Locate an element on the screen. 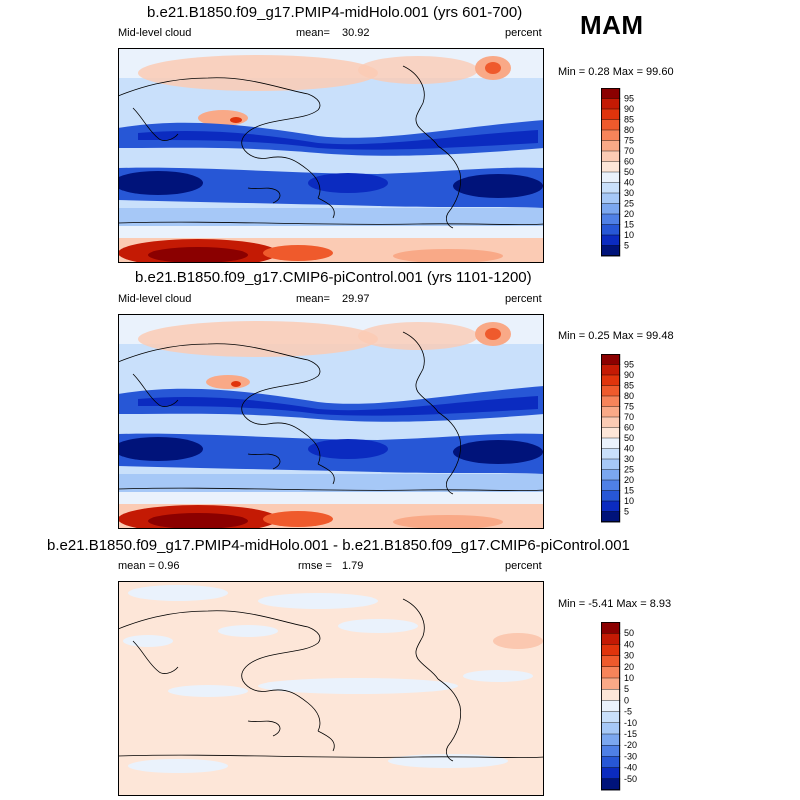 The height and width of the screenshot is (800, 800). colorbar-1-tick-label: 20 is located at coordinates (629, 214).